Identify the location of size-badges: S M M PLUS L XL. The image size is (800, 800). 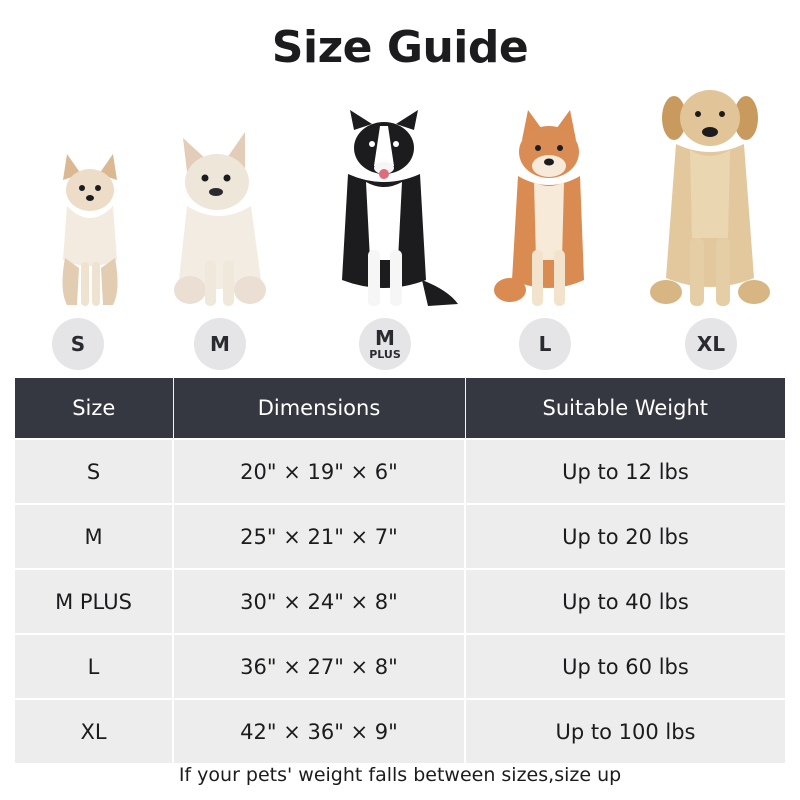
(400, 346).